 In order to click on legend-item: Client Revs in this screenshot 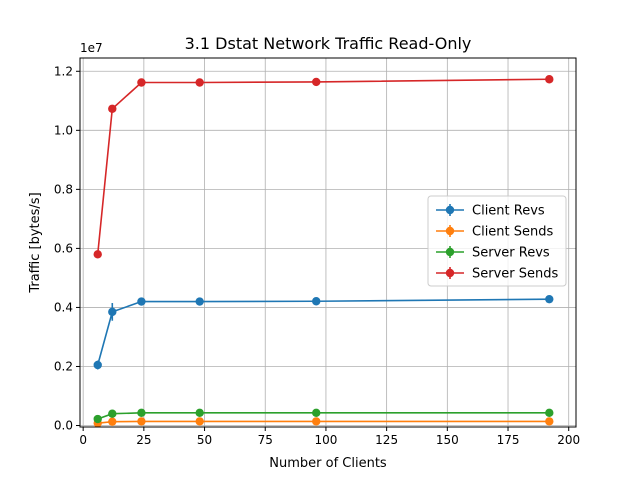, I will do `click(490, 211)`.